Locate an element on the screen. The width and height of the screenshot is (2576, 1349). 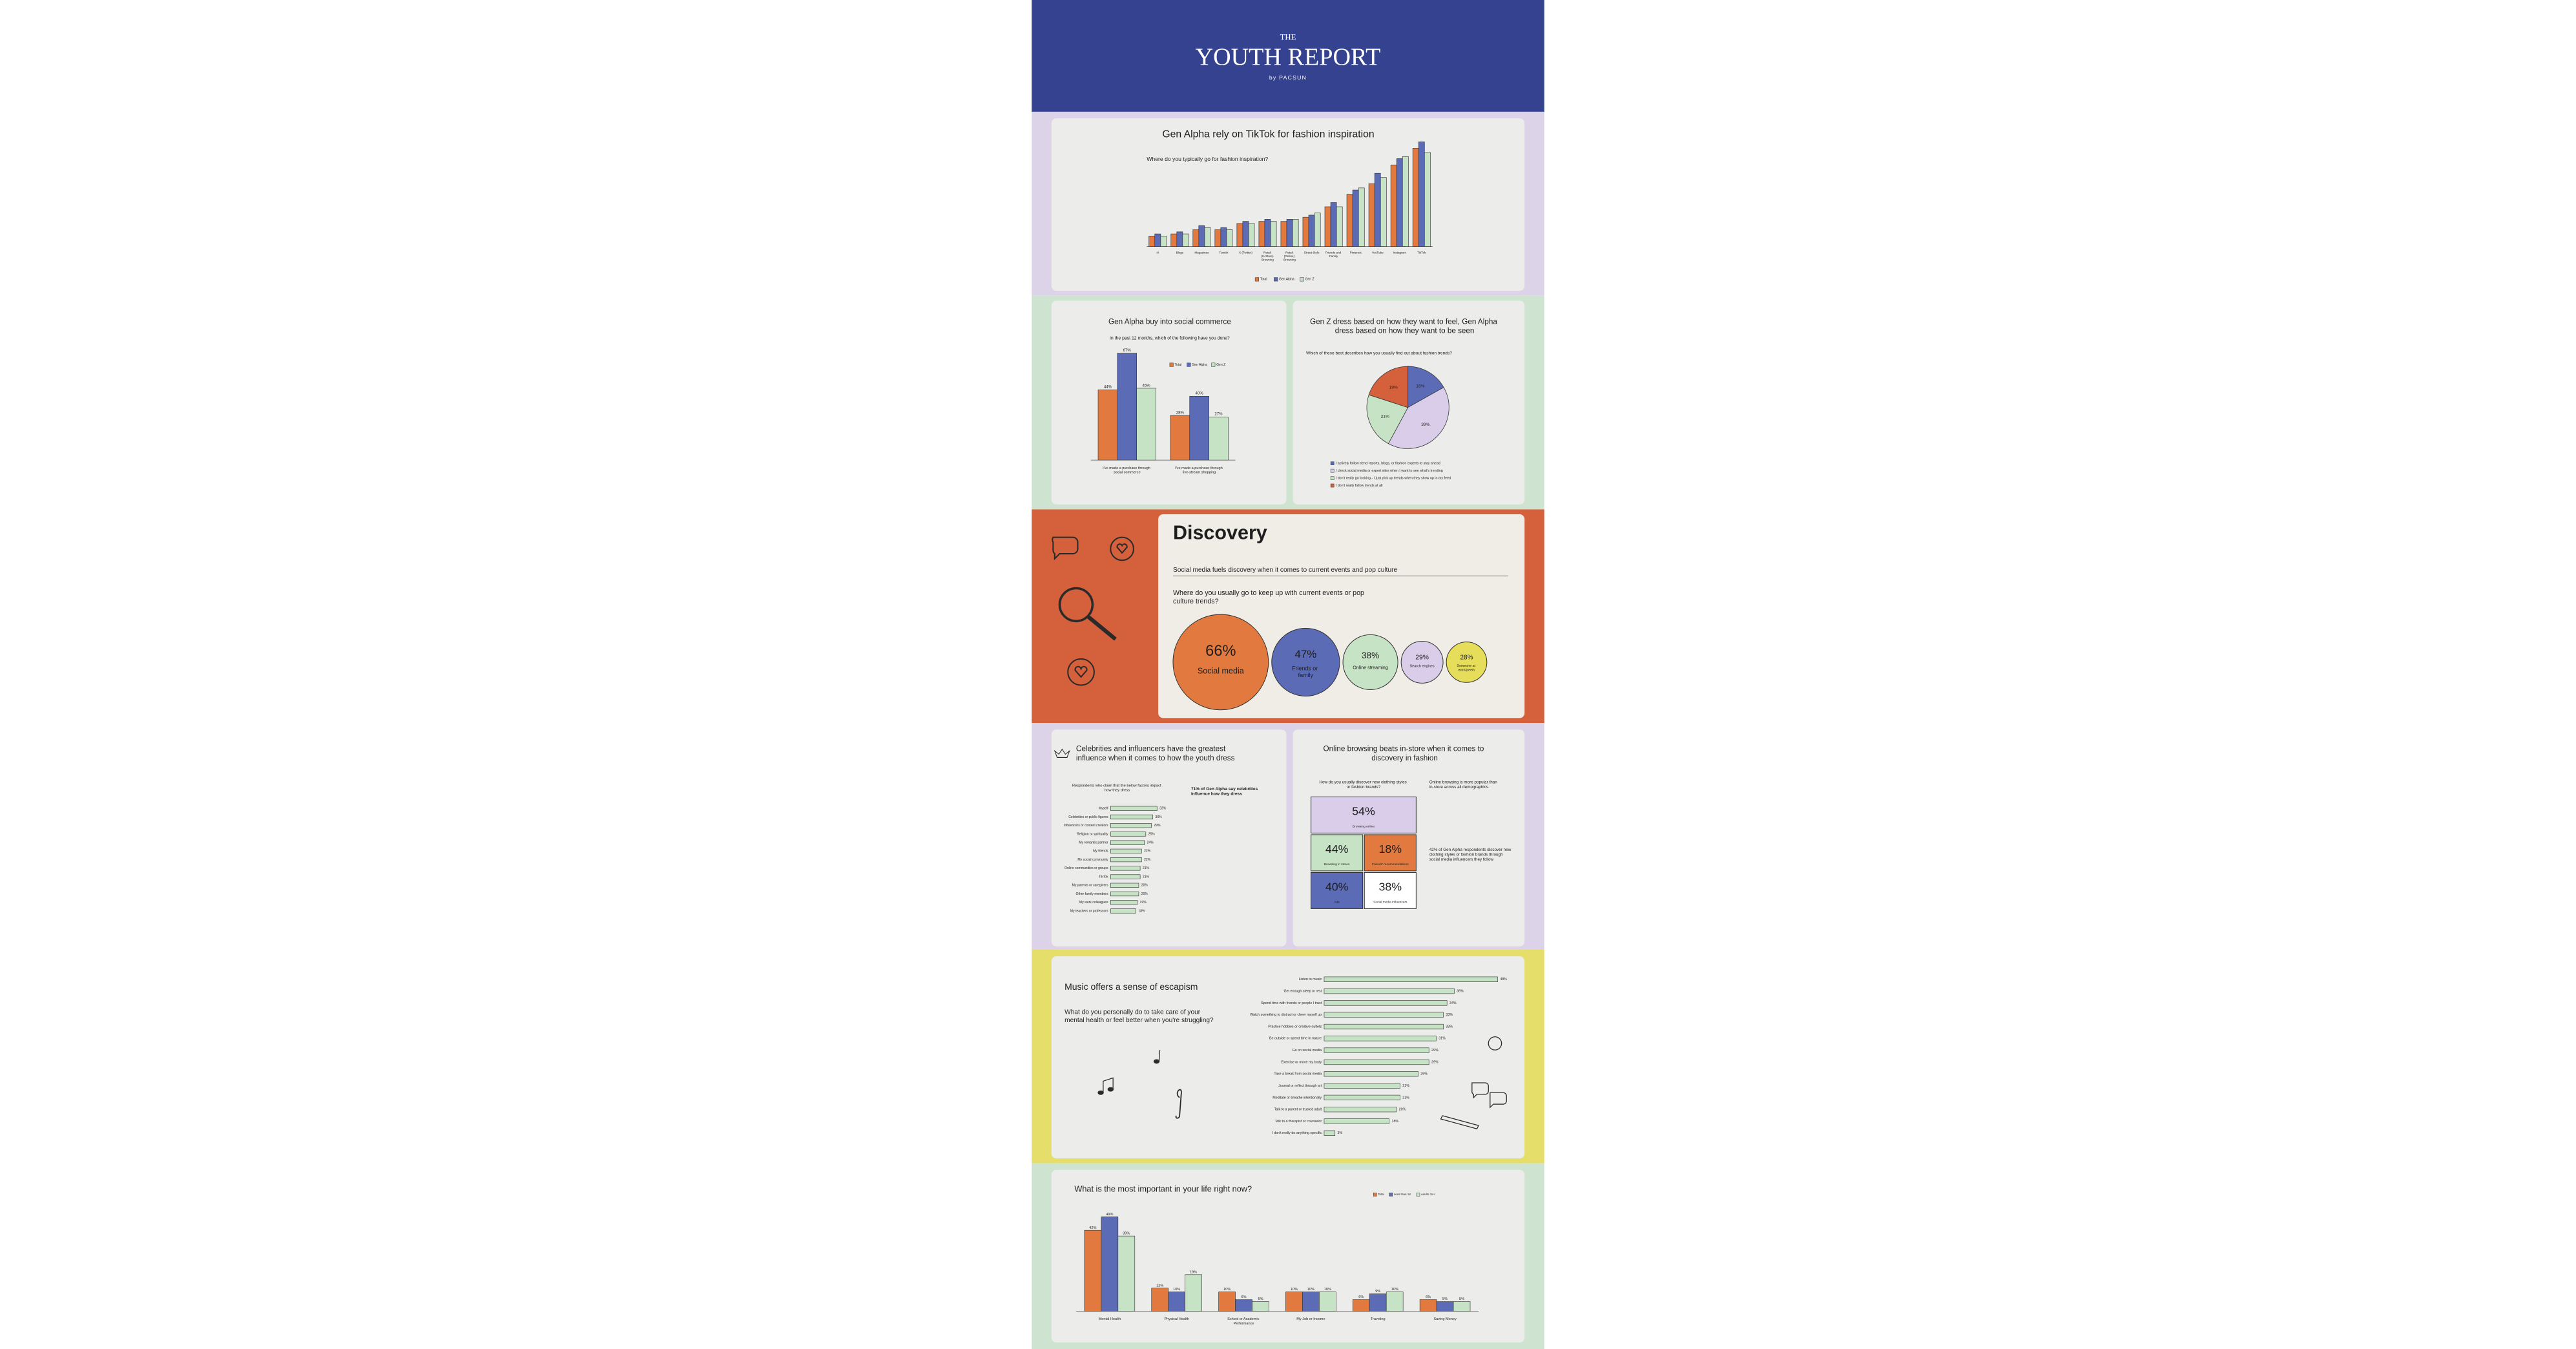
tile-value: 38% is located at coordinates (1390, 887).